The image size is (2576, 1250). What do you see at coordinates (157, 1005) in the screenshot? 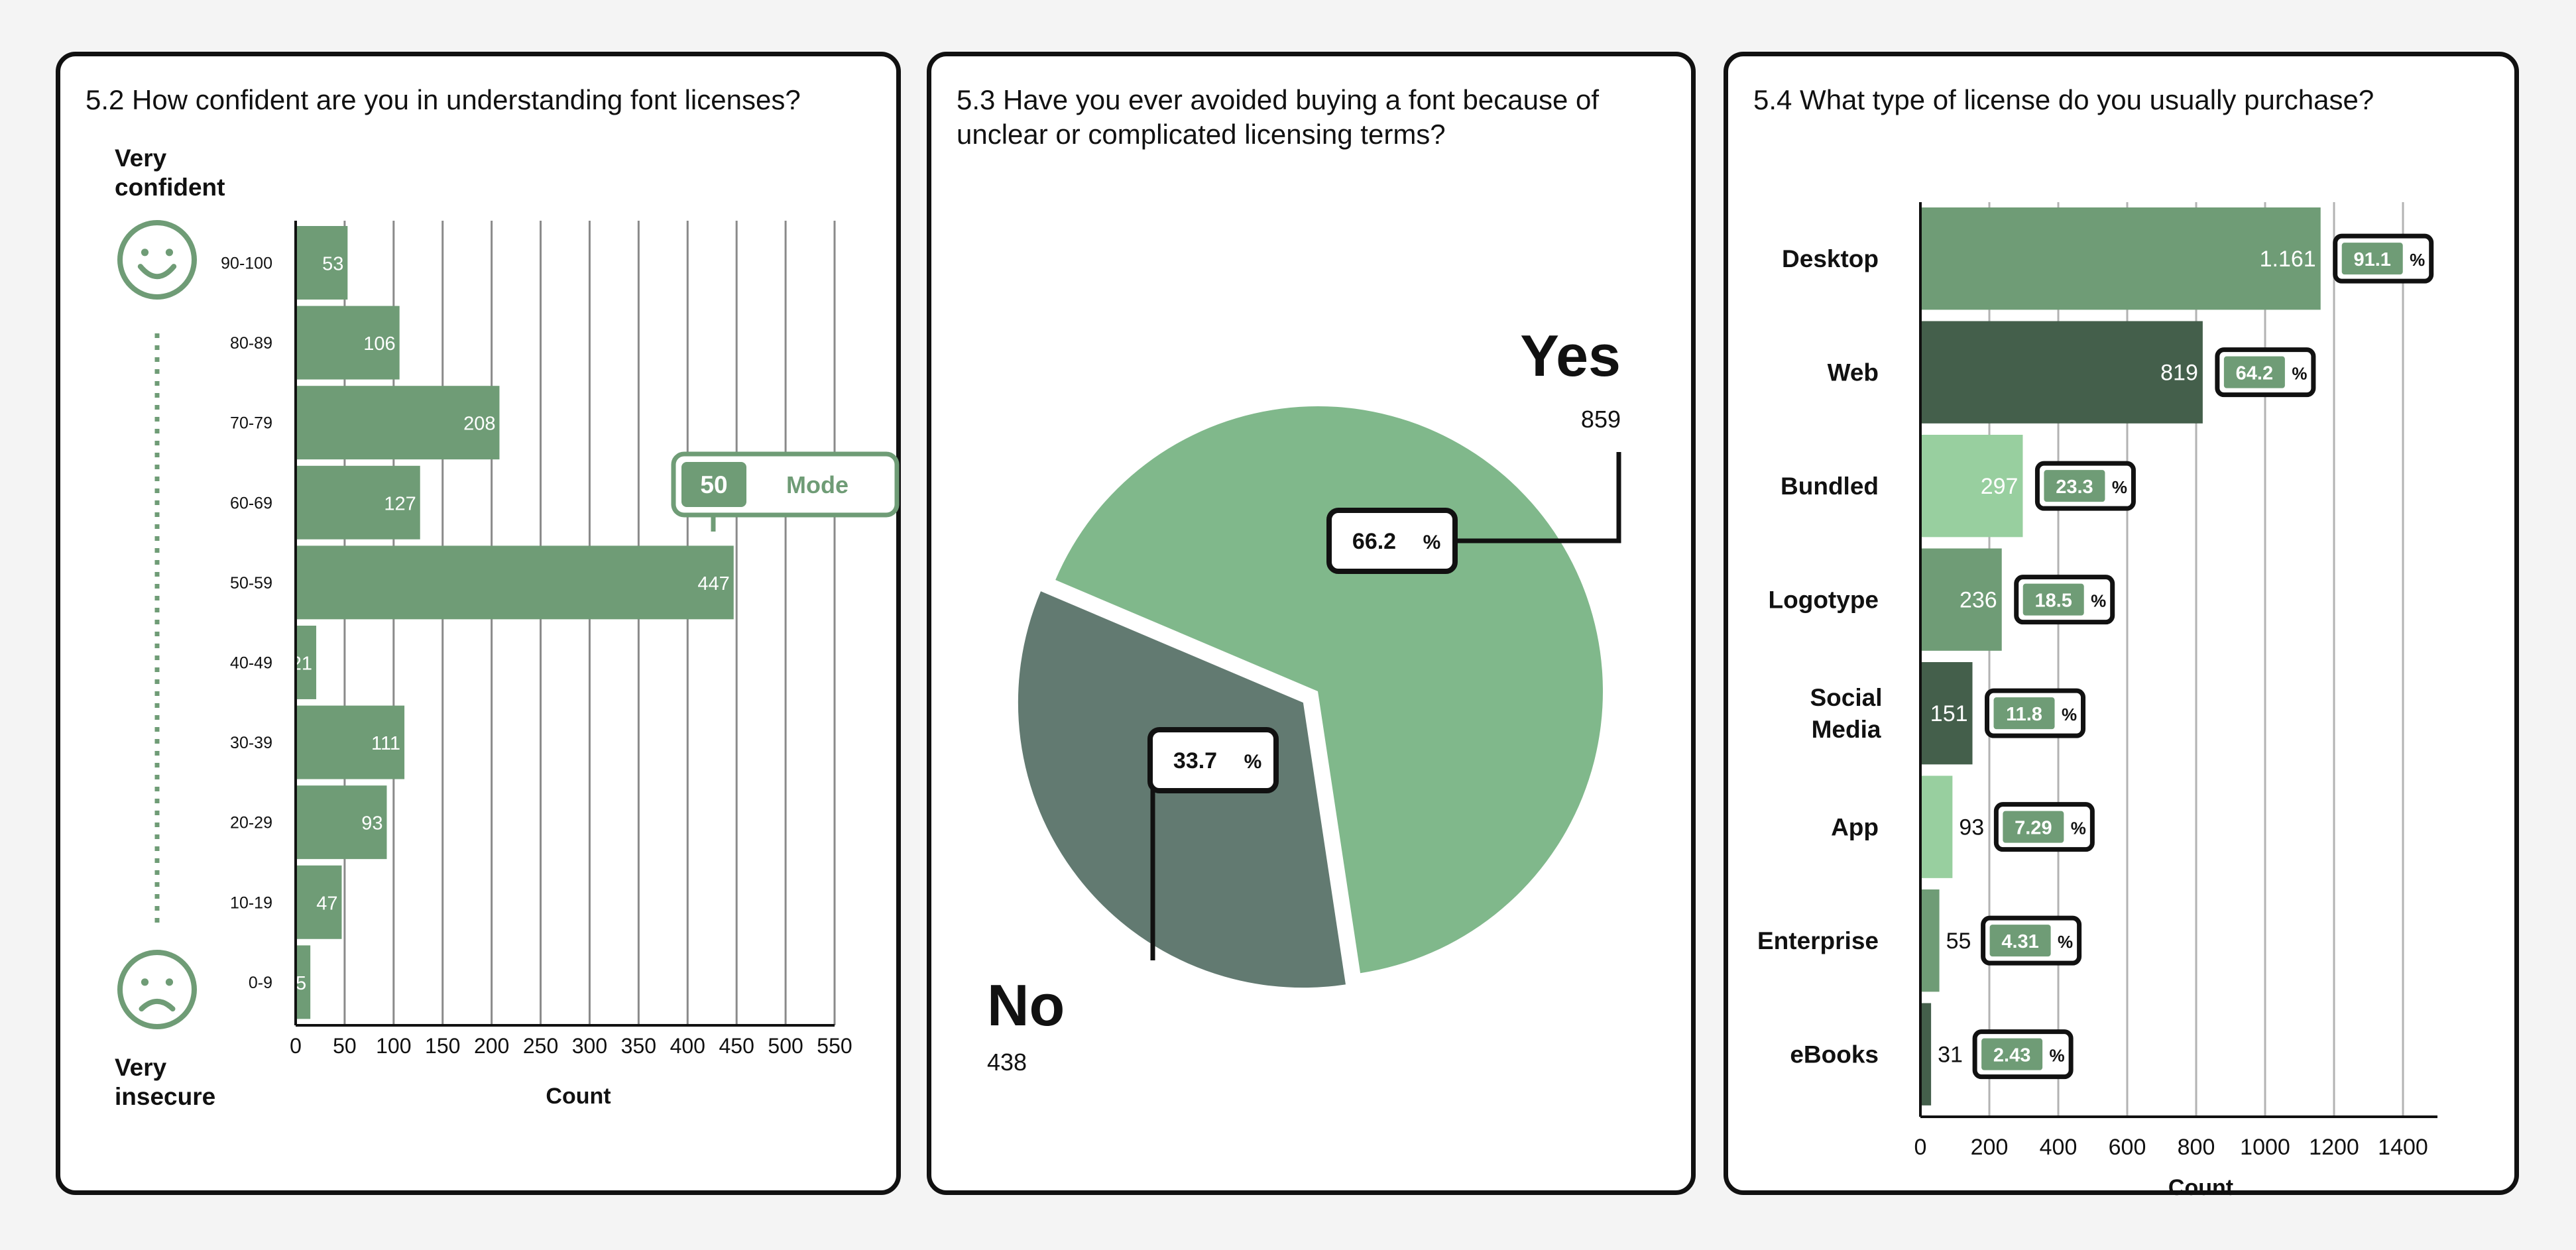
I see `frowning-face-icon-mouth` at bounding box center [157, 1005].